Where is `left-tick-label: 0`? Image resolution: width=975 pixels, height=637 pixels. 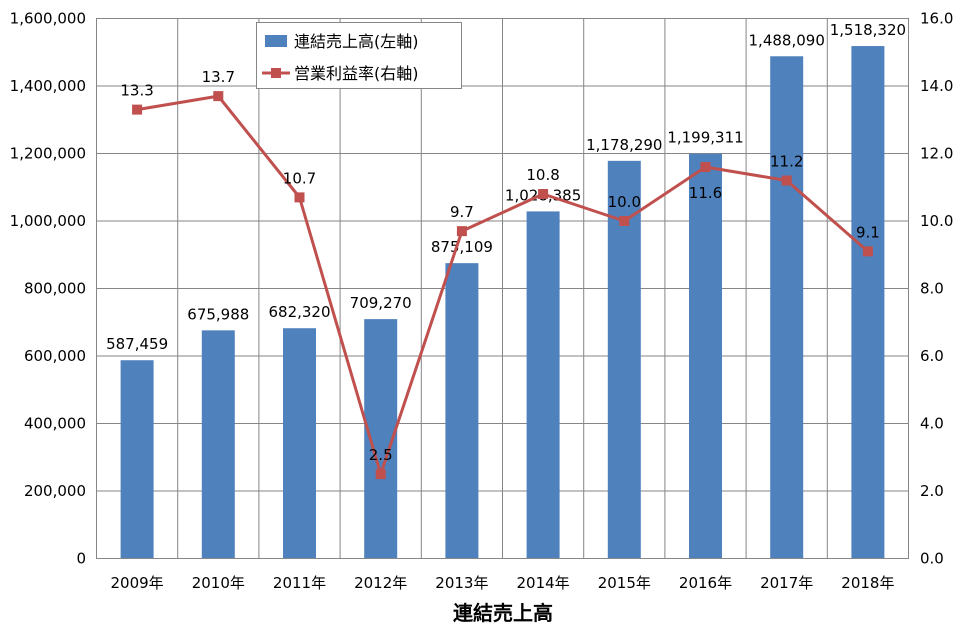 left-tick-label: 0 is located at coordinates (81, 559).